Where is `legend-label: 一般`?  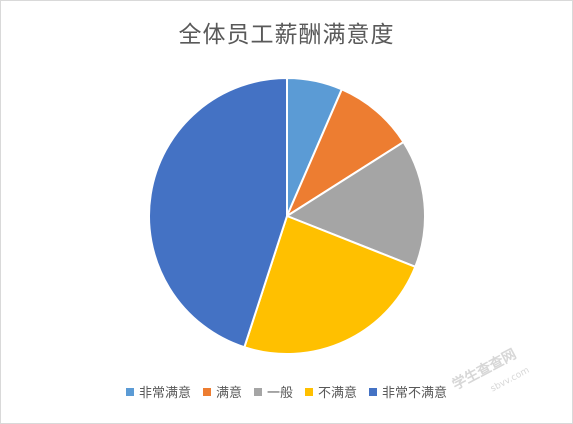
legend-label: 一般 is located at coordinates (279, 393).